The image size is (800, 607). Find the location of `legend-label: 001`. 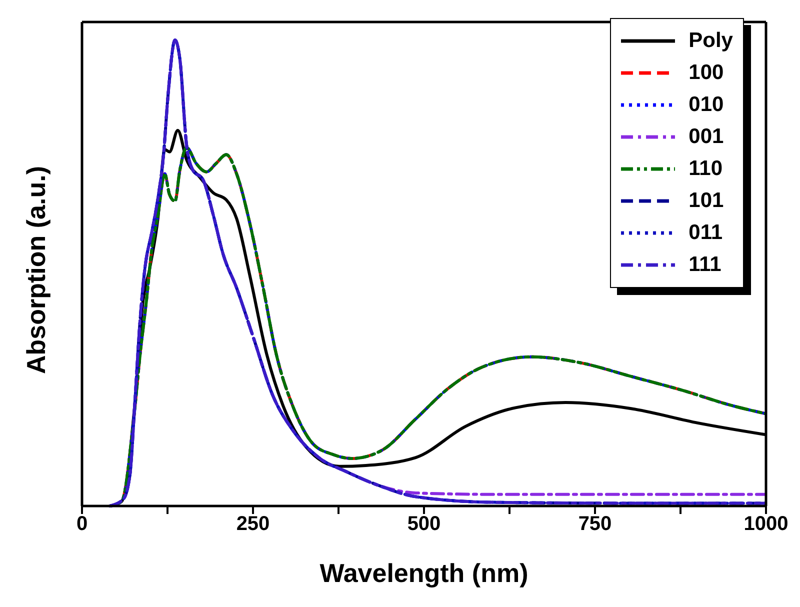

legend-label: 001 is located at coordinates (706, 137).